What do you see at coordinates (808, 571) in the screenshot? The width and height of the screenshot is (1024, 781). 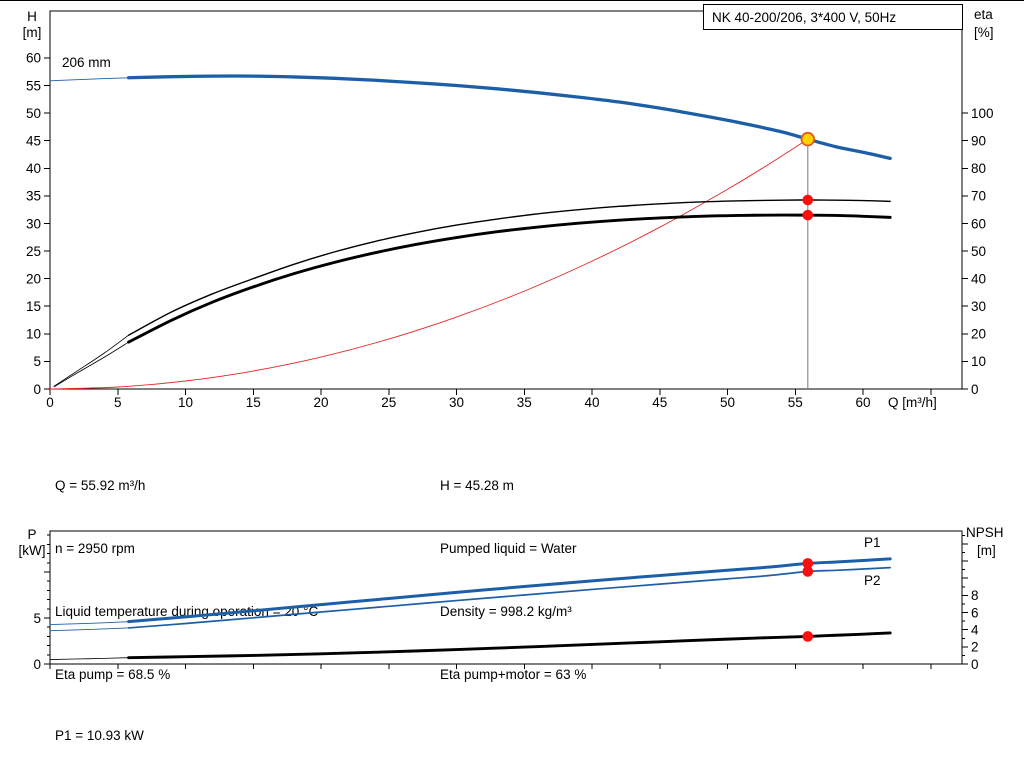 I see `p2-point` at bounding box center [808, 571].